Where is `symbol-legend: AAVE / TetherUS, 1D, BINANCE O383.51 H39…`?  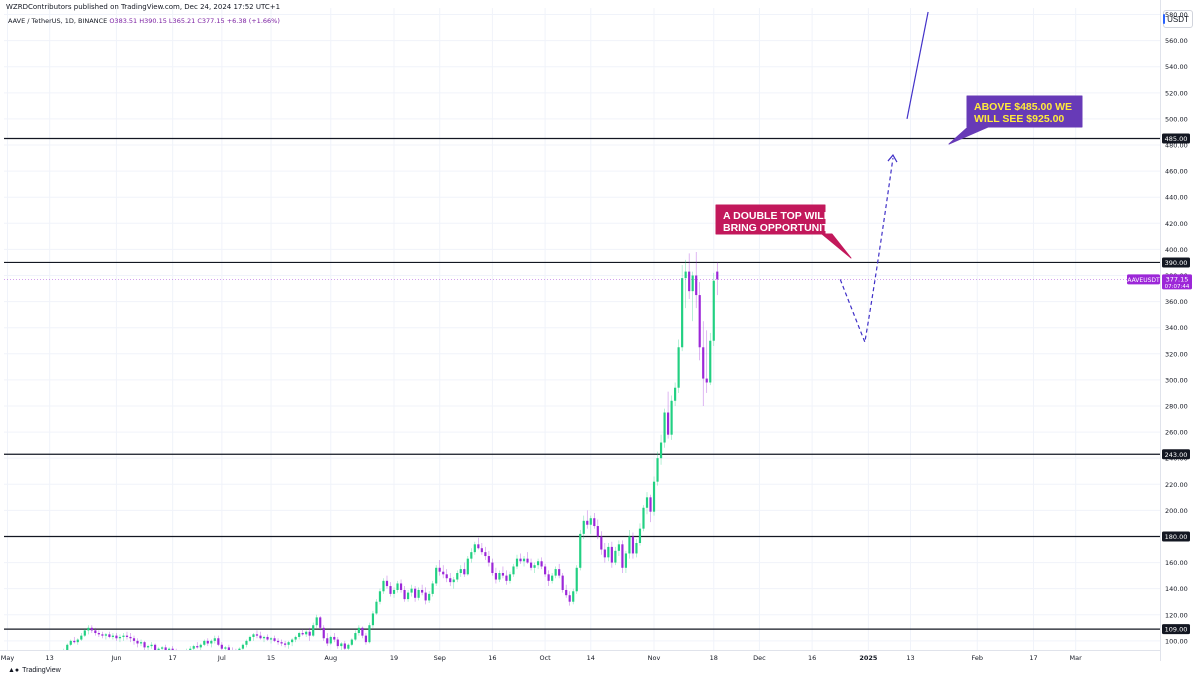 symbol-legend: AAVE / TetherUS, 1D, BINANCE O383.51 H39… is located at coordinates (144, 21).